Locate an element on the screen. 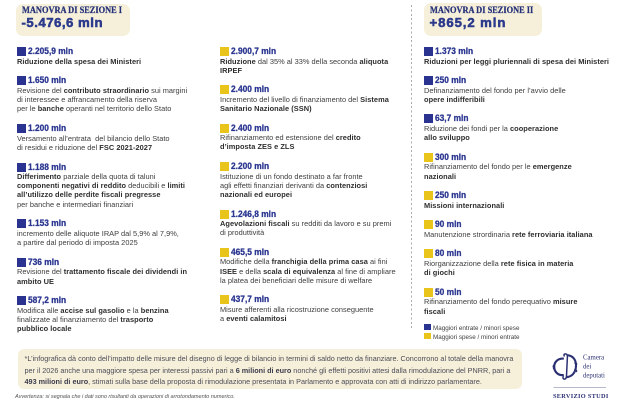 This screenshot has width=629, height=406. svg-text: dei is located at coordinates (587, 367).